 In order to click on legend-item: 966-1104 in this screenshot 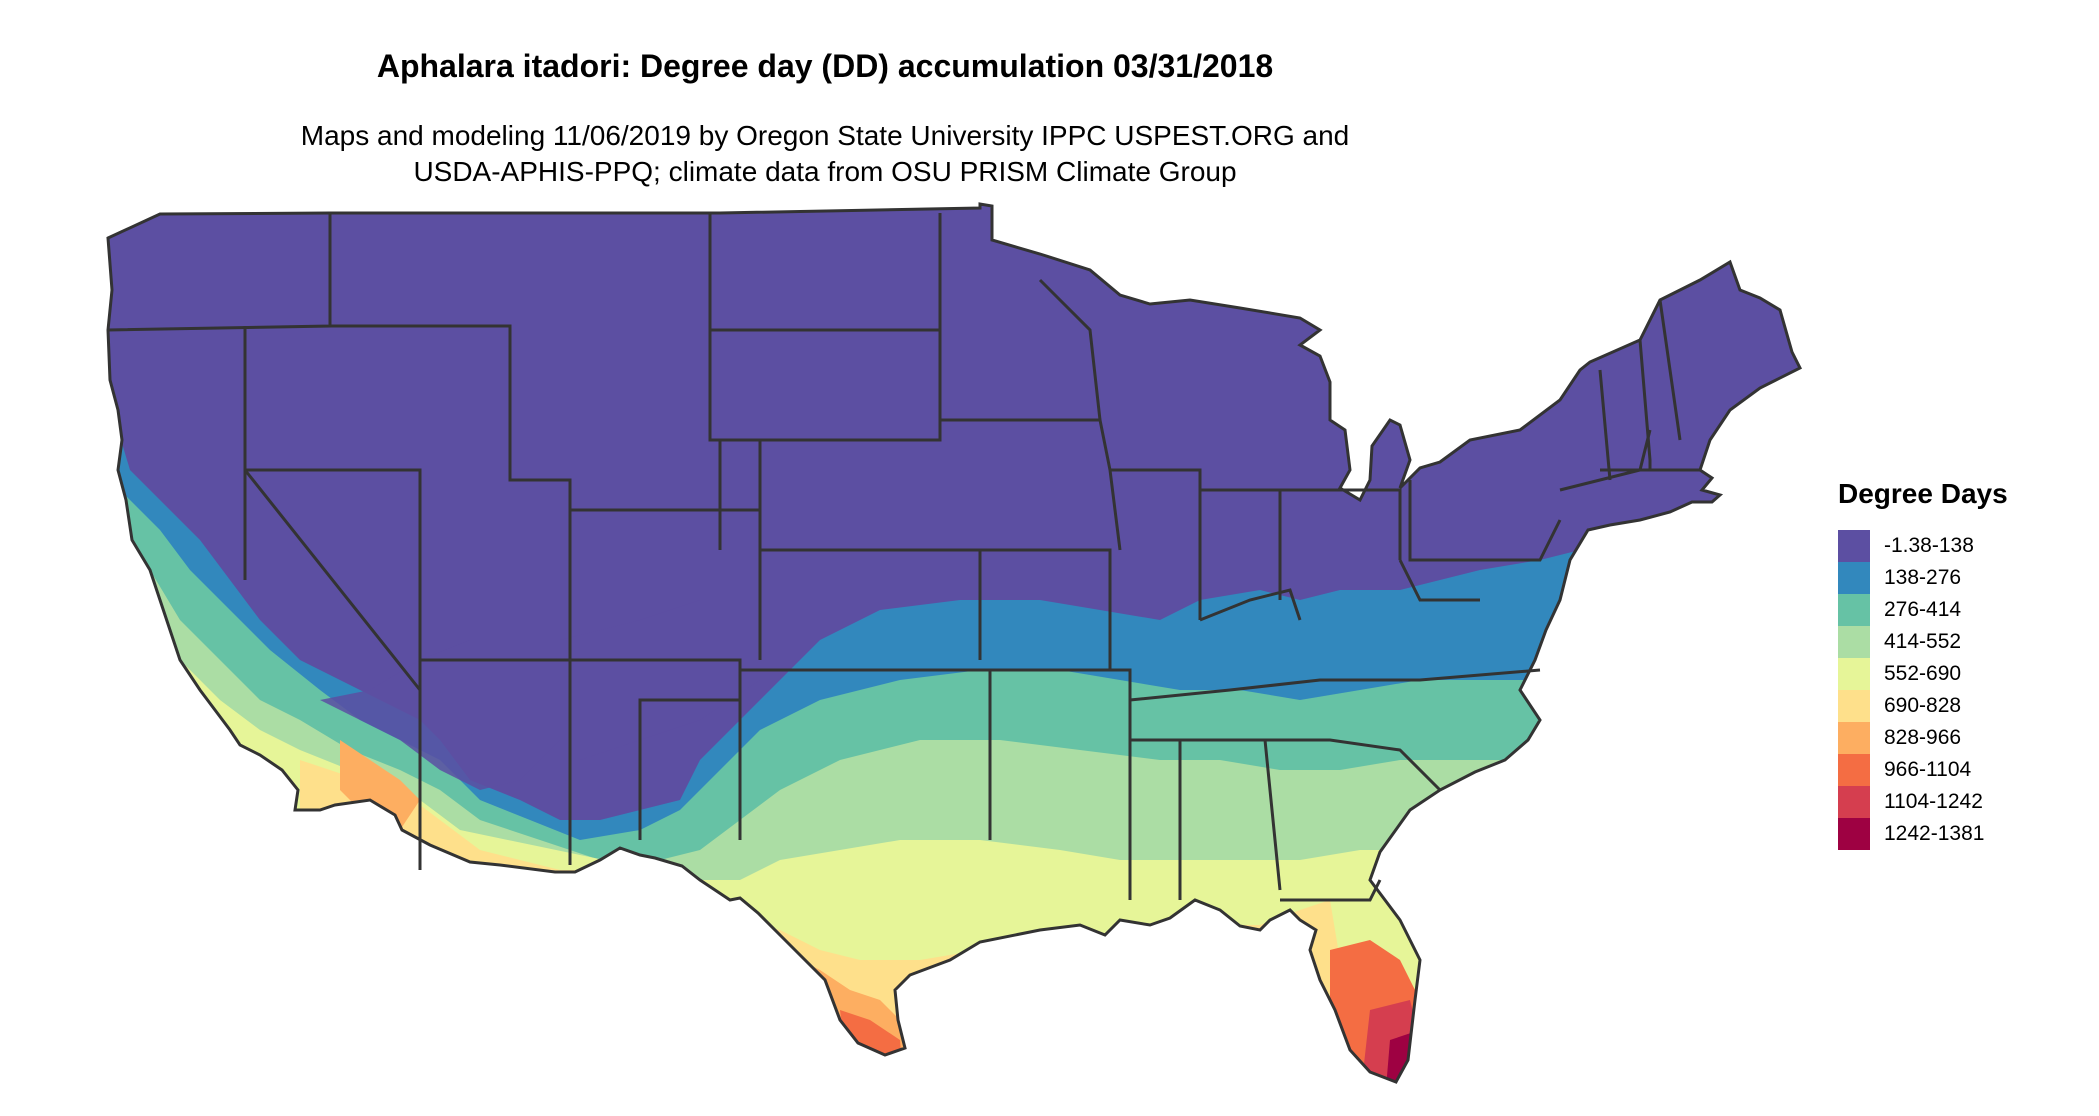, I will do `click(1923, 770)`.